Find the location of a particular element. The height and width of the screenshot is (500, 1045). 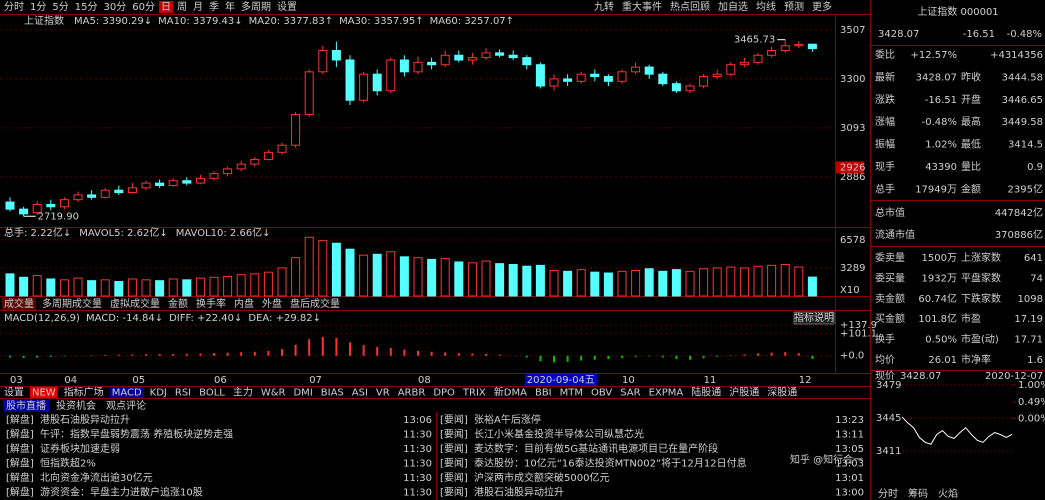

news-title: 沪深两市成交额突破5000亿元 is located at coordinates (541, 477).